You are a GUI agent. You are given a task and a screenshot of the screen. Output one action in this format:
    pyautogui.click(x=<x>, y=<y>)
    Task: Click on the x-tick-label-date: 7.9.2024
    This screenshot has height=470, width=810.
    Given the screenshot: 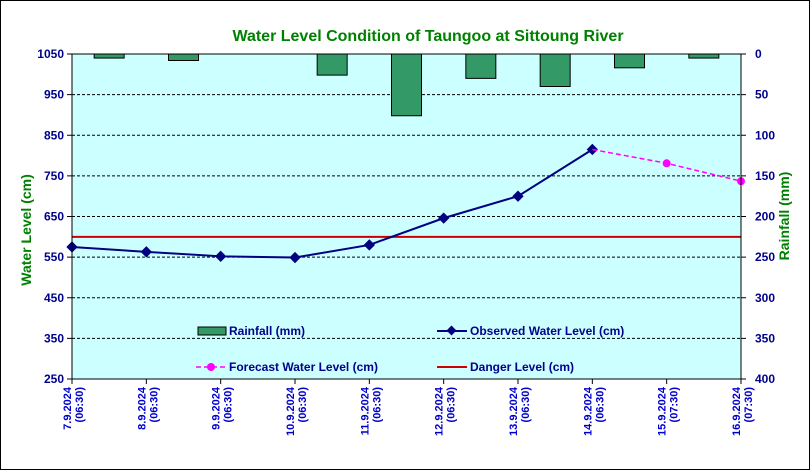 What is the action you would take?
    pyautogui.click(x=68, y=408)
    